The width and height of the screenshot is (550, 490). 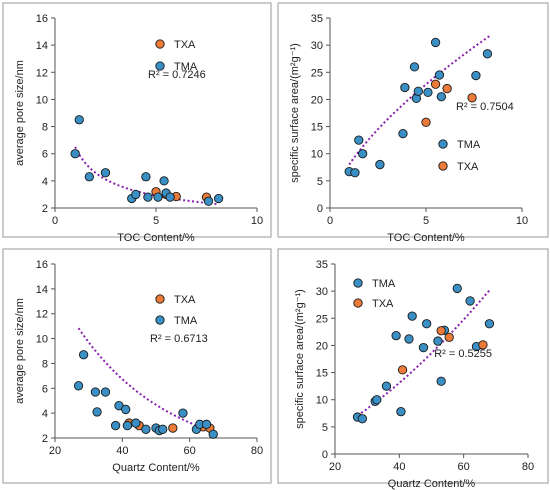 What do you see at coordinates (177, 75) in the screenshot?
I see `r-squared-annotation: R² = 0.7246` at bounding box center [177, 75].